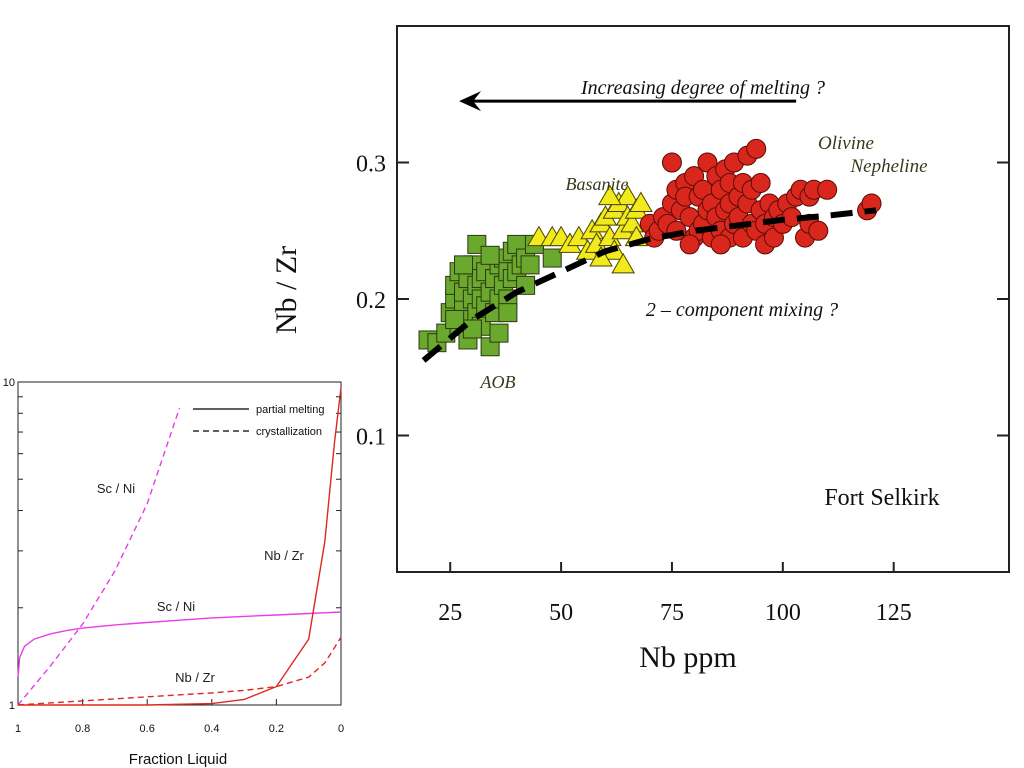  I want to click on mixing-label: 2 – component mixing ?, so click(742, 310).